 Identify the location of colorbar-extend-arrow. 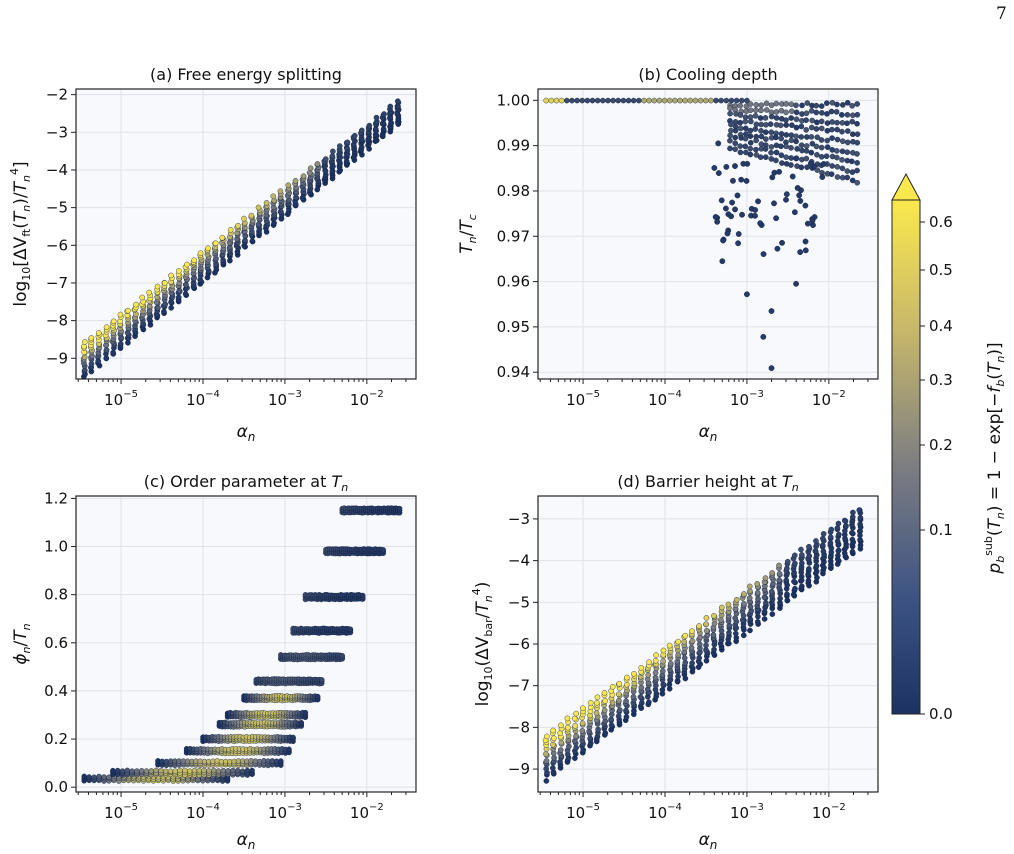
(906, 186).